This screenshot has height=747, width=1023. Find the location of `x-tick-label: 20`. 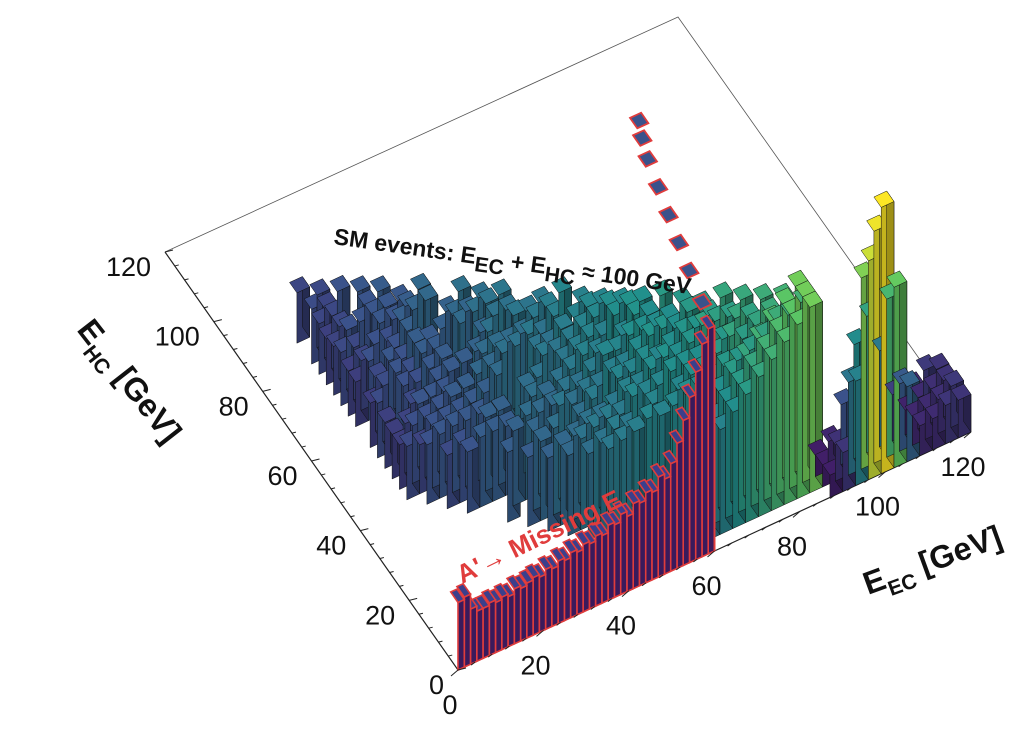

x-tick-label: 20 is located at coordinates (535, 665).